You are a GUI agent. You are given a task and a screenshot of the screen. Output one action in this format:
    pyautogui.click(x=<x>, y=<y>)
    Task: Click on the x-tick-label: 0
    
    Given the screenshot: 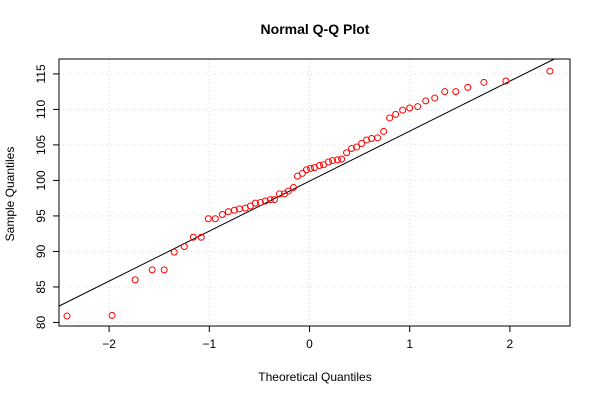 What is the action you would take?
    pyautogui.click(x=309, y=344)
    